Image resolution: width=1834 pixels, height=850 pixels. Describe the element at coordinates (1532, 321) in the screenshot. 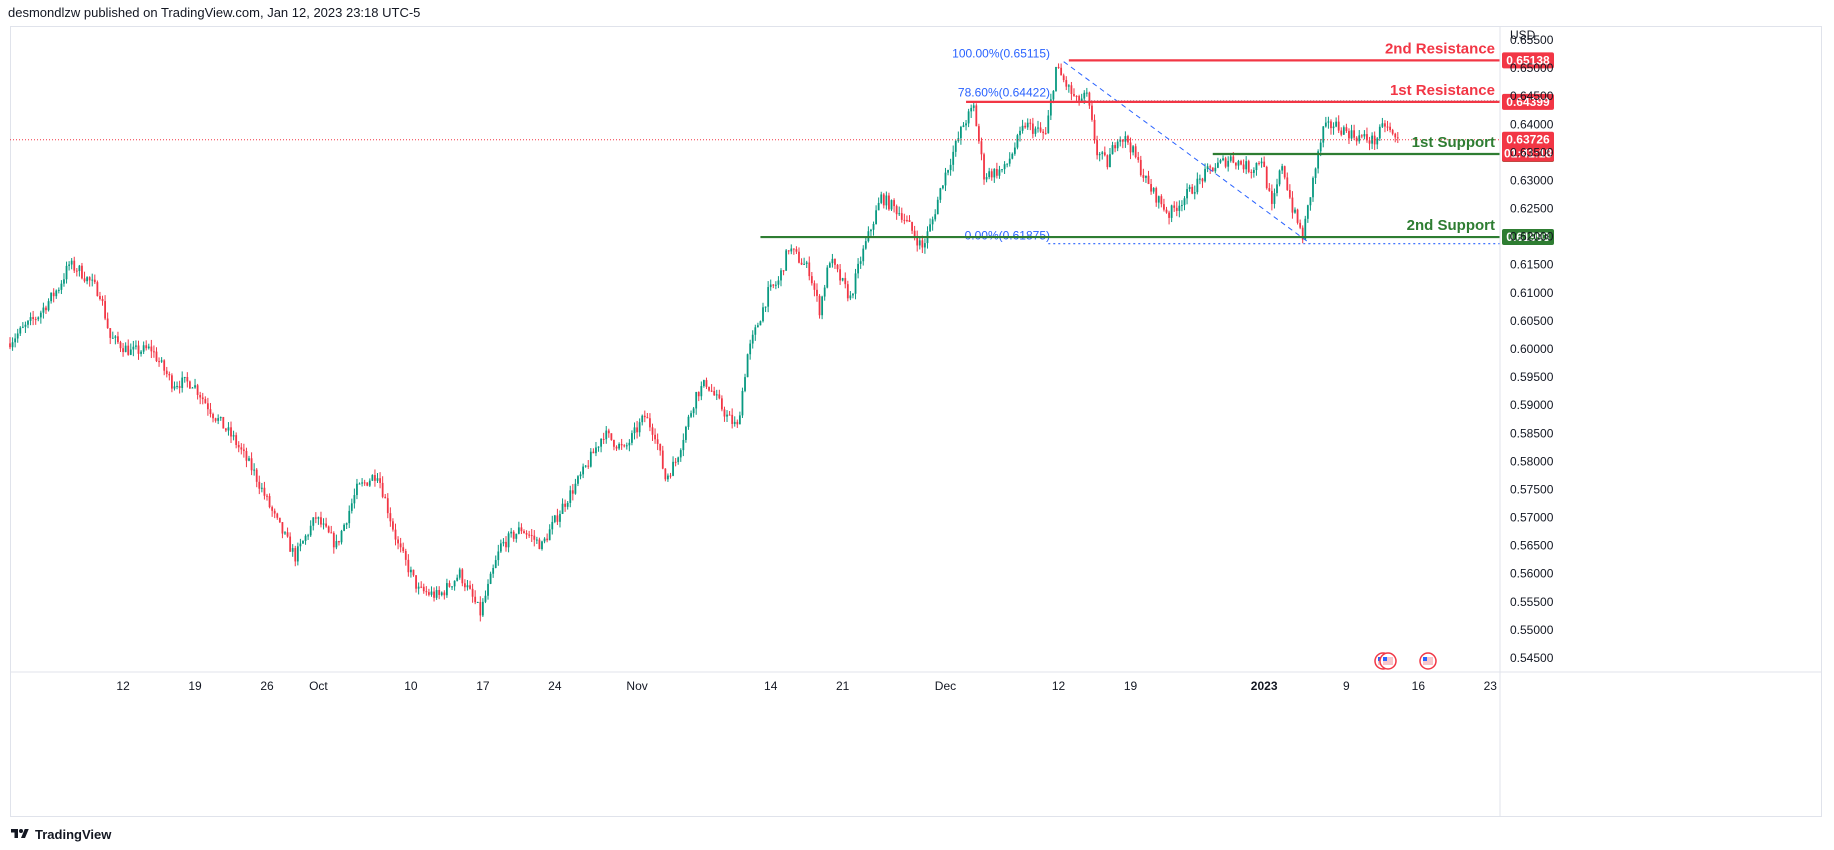

I see `y-tick-label: 0.60500` at that location.